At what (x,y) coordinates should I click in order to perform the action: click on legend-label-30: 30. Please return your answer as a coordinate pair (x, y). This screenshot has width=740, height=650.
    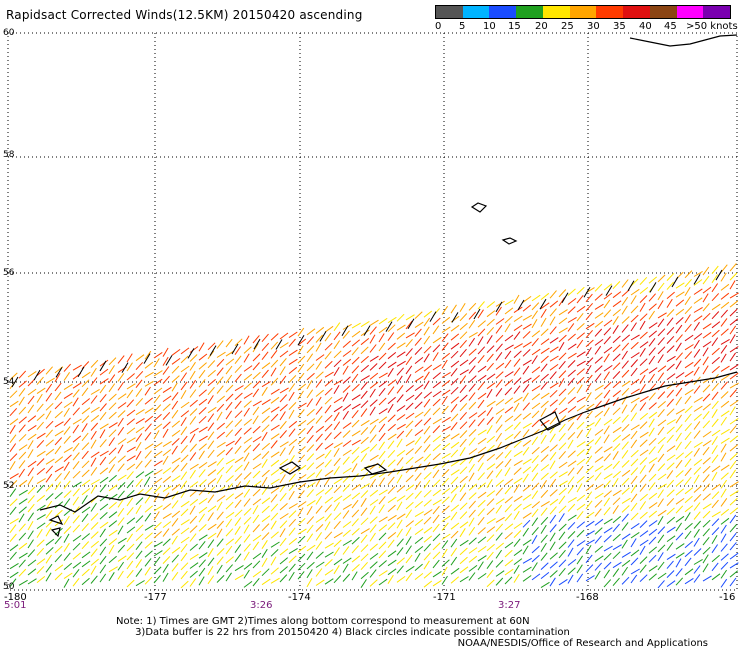
    Looking at the image, I should click on (593, 26).